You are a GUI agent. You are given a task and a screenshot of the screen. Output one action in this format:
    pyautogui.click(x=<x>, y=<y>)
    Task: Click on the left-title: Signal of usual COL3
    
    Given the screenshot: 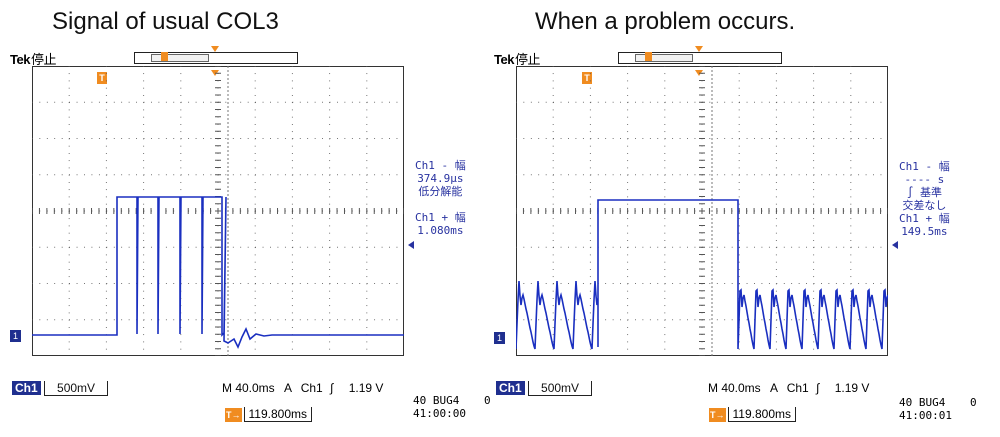 What is the action you would take?
    pyautogui.click(x=165, y=21)
    